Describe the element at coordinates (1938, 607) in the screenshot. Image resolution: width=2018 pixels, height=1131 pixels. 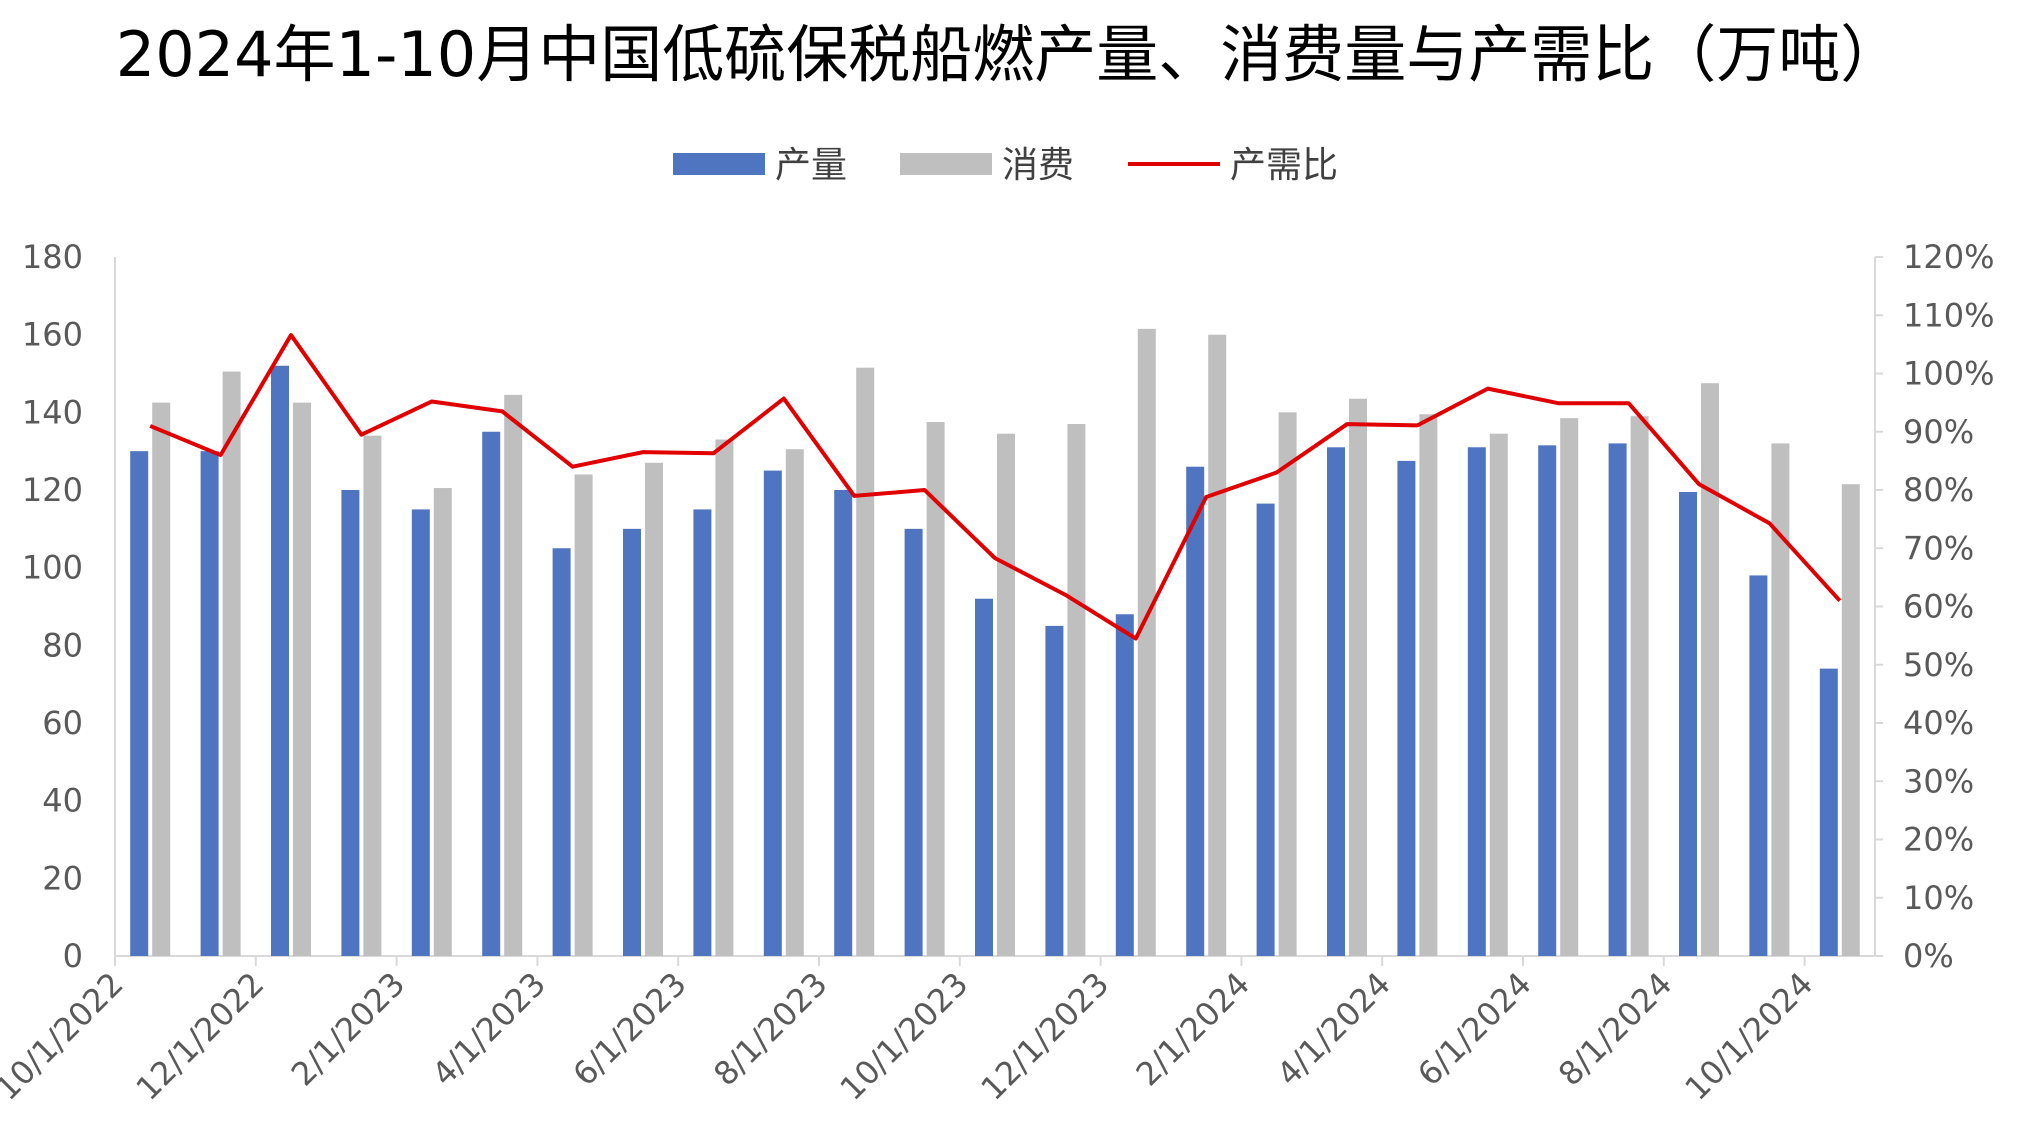
I see `y-right-tick-label: 60%` at that location.